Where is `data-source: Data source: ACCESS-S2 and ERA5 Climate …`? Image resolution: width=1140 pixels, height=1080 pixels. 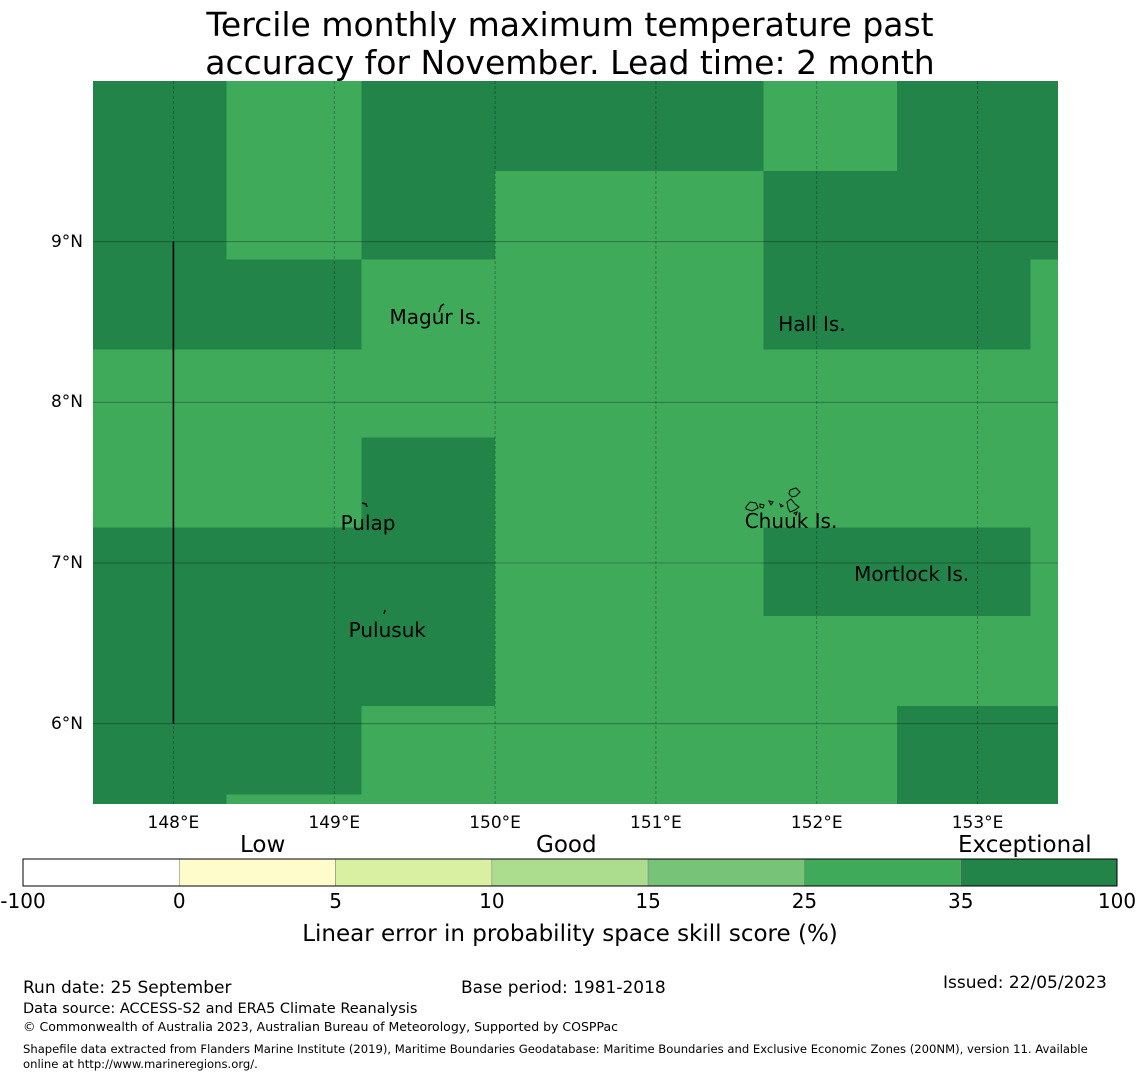 data-source: Data source: ACCESS-S2 and ERA5 Climate … is located at coordinates (220, 1009).